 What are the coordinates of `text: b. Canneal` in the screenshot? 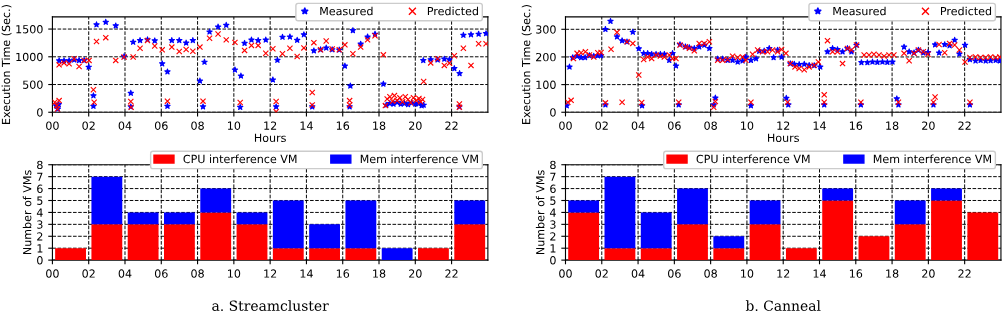 It's located at (783, 305).